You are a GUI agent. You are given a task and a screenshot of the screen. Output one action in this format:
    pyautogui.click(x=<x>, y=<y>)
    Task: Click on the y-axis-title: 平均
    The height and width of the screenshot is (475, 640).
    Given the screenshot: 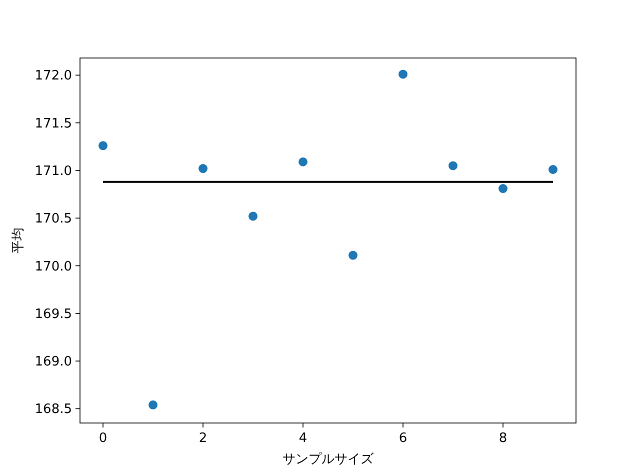 What is the action you would take?
    pyautogui.click(x=18, y=241)
    